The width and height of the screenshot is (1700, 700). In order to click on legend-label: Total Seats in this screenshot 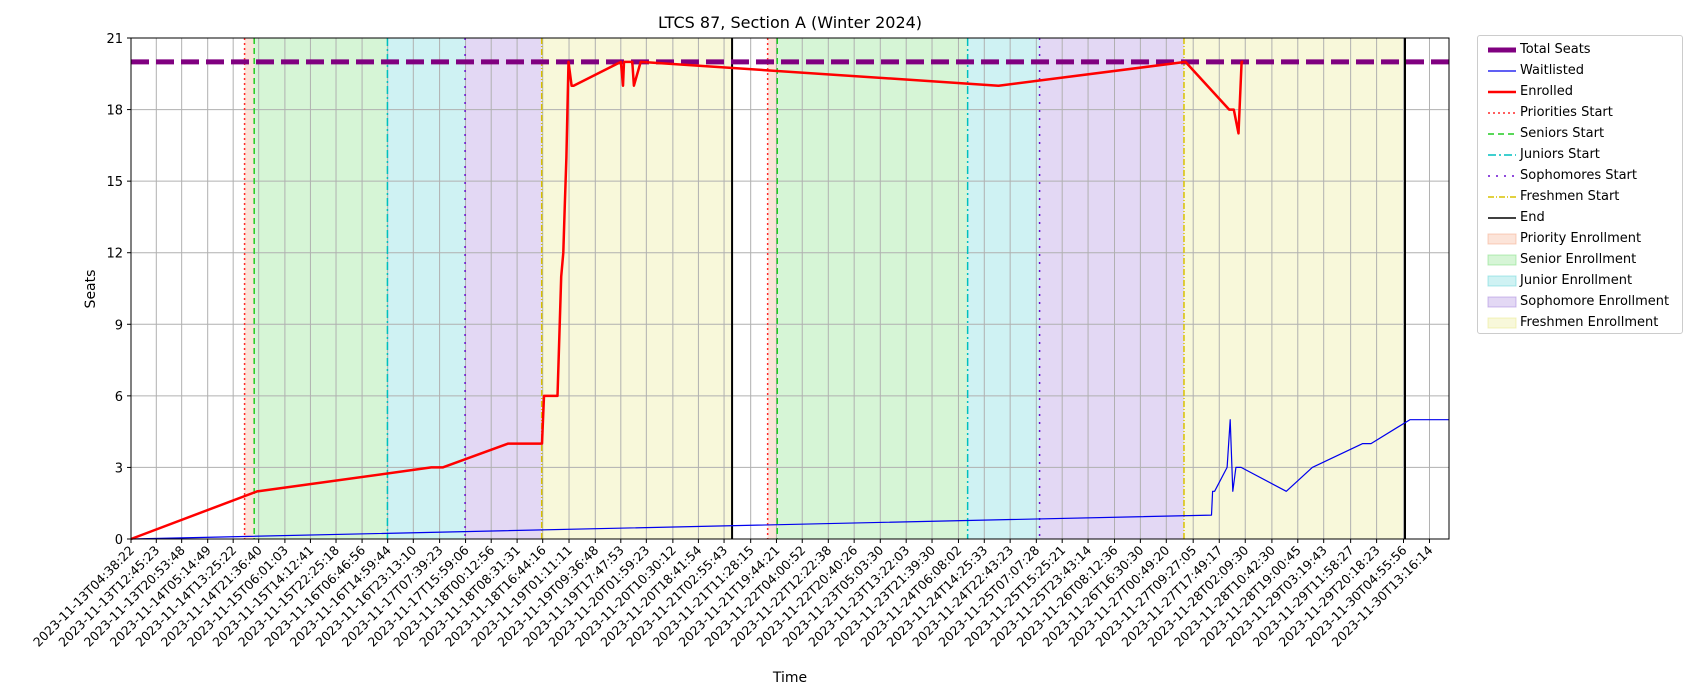, I will do `click(1555, 49)`.